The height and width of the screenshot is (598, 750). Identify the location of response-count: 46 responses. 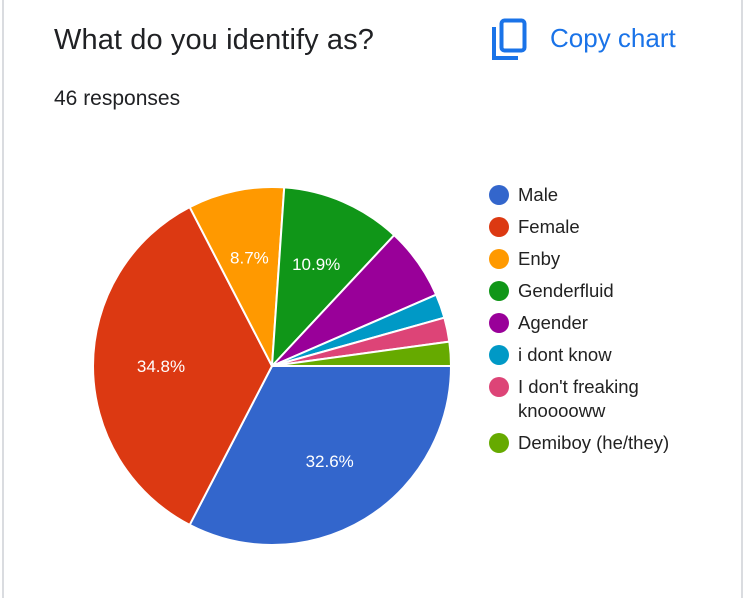
(117, 98).